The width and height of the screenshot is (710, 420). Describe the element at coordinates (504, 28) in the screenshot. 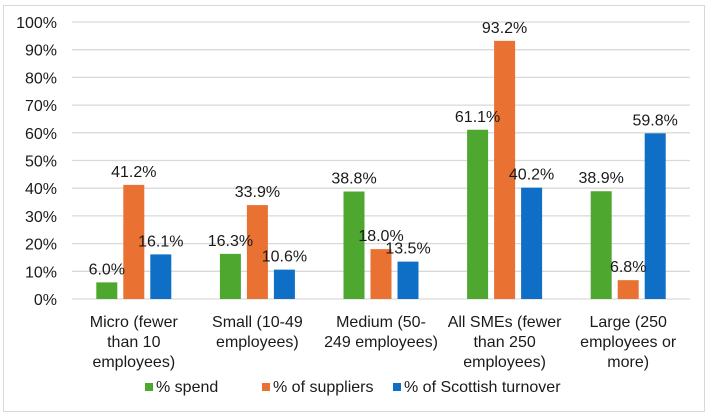

I see `data-label: 93.2%` at that location.